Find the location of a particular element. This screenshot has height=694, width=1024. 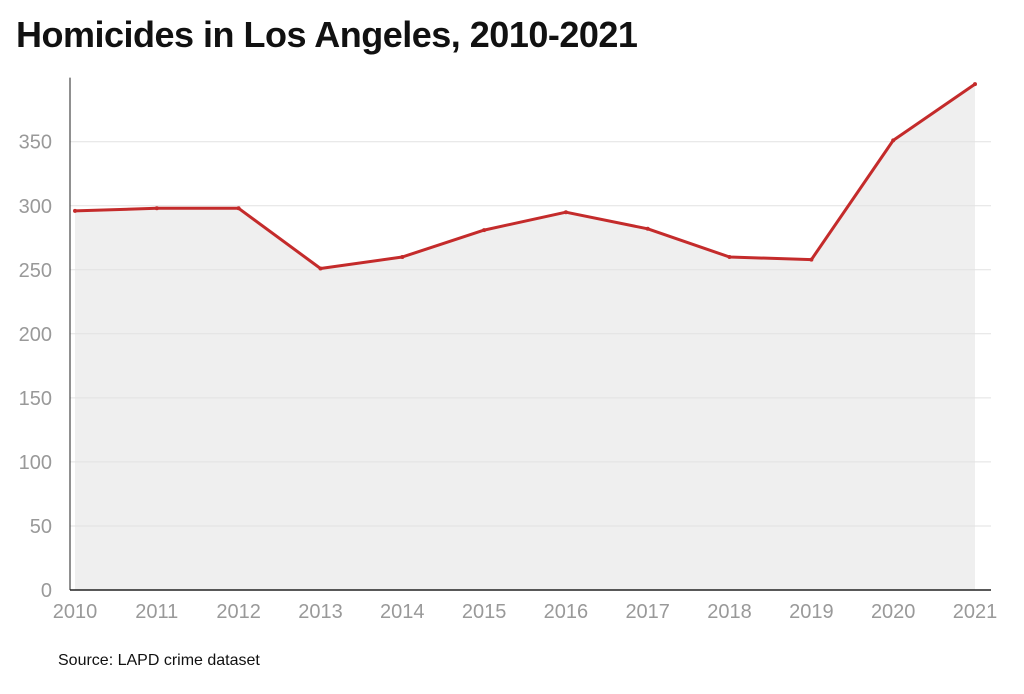

y-tick-label-250: 250 is located at coordinates (35, 271).